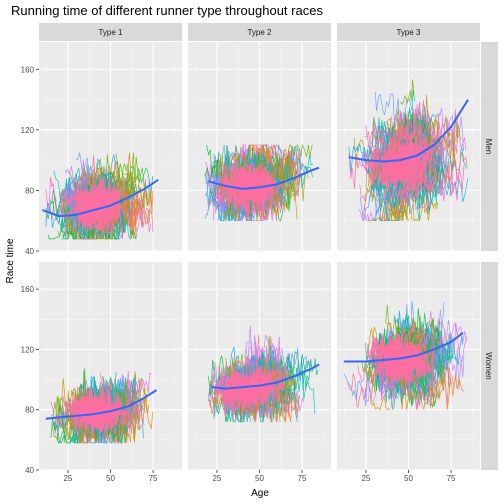 Image resolution: width=504 pixels, height=504 pixels. I want to click on facet-strip-label: Type 2, so click(259, 32).